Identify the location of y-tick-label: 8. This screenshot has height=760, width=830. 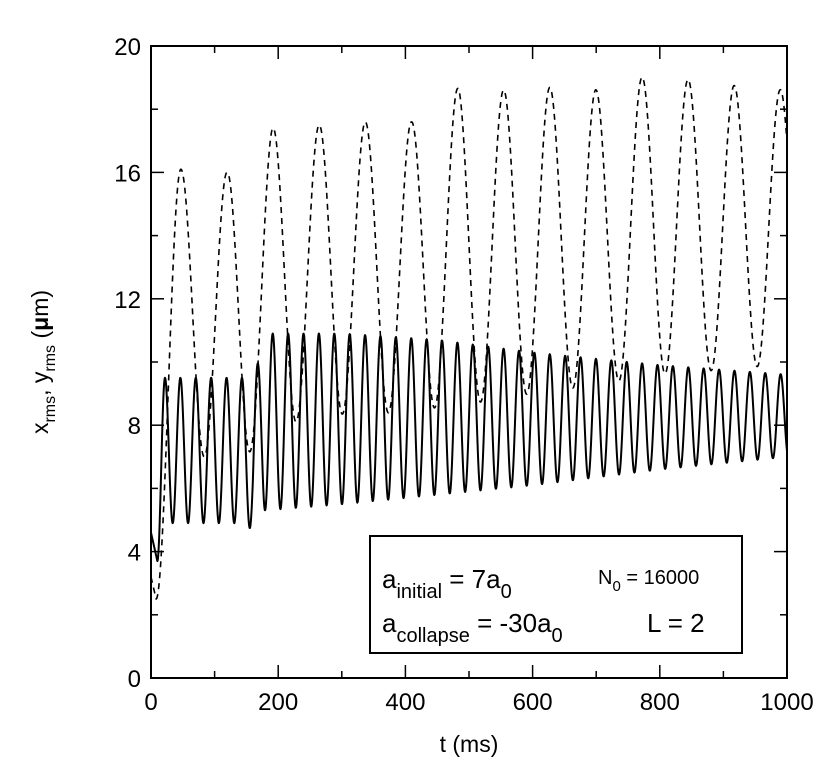
(134, 426).